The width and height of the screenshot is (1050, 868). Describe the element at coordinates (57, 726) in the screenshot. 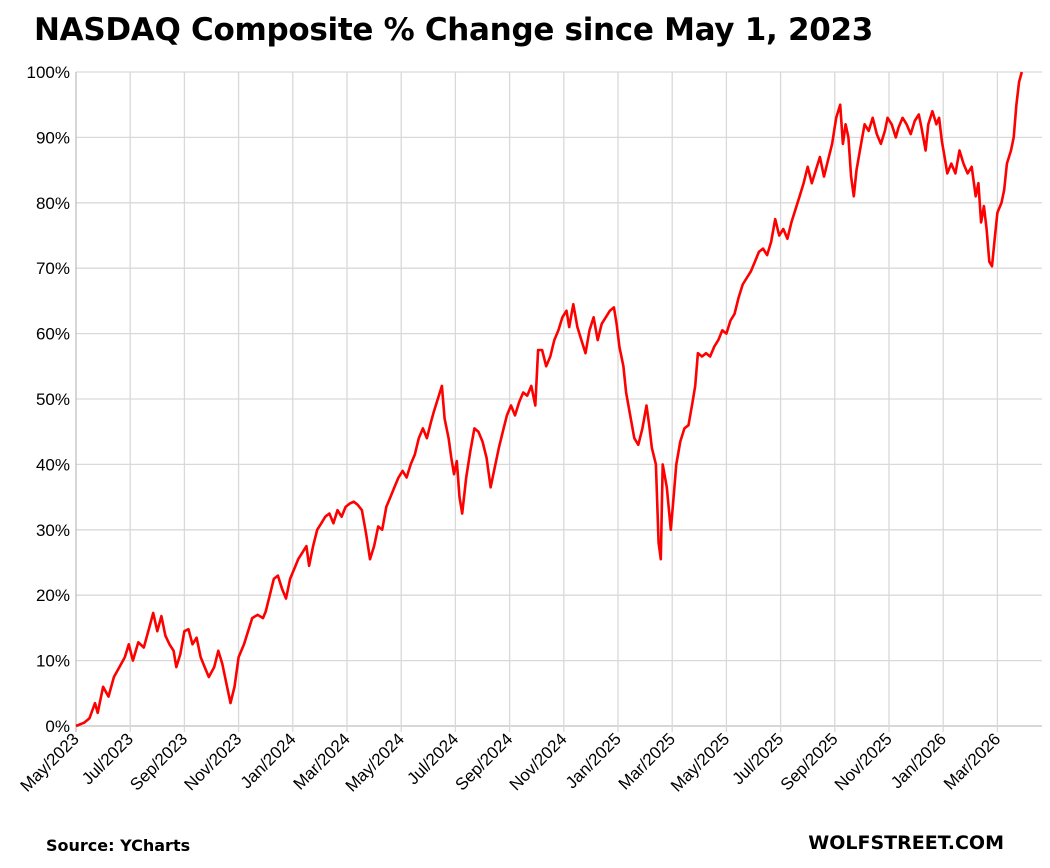

I see `y-tick-label: 0%` at that location.